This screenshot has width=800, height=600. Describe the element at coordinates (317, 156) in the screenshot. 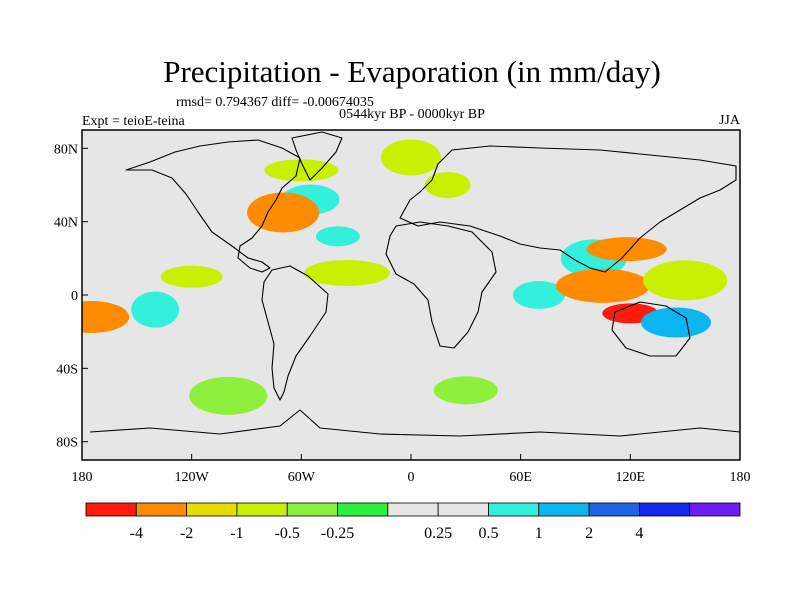

I see `coastline-greenland` at that location.